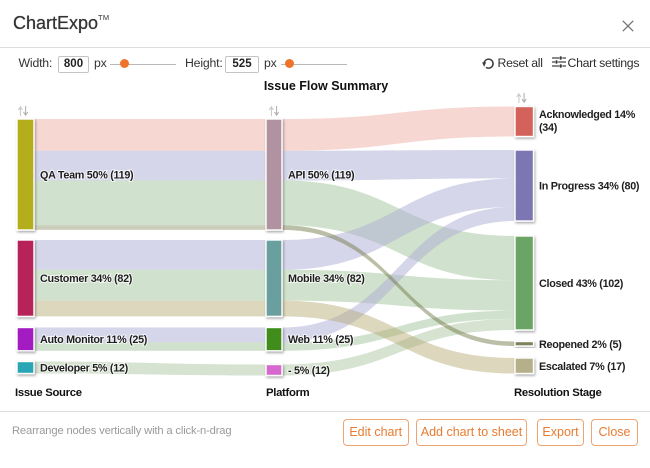 Image resolution: width=650 pixels, height=468 pixels. I want to click on svg-text: Customer 34% (82), so click(86, 279).